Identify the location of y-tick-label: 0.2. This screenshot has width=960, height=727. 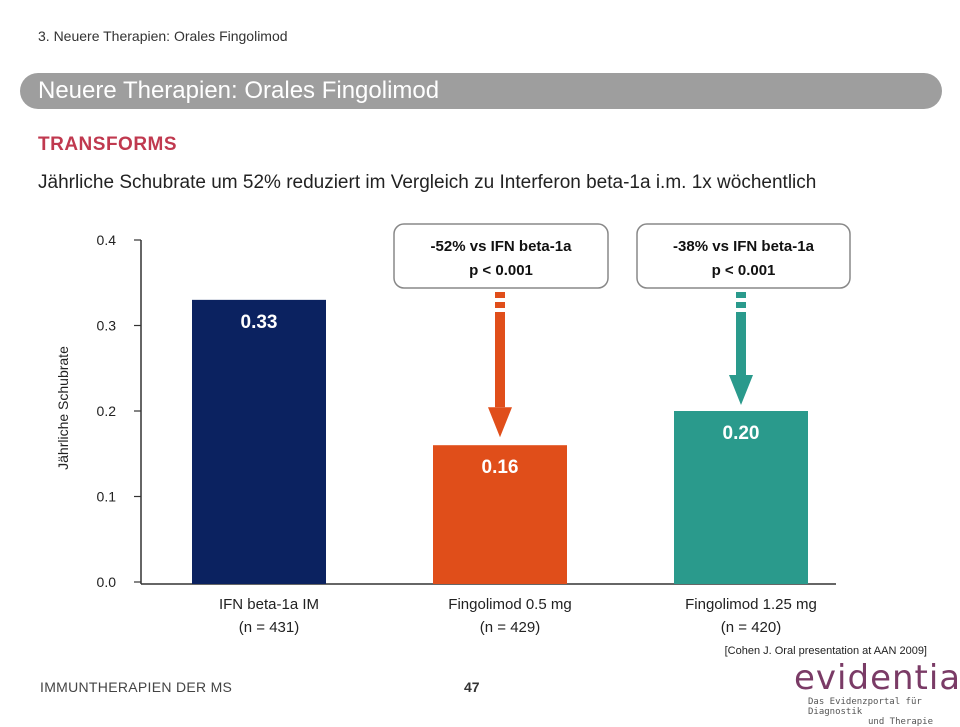
(107, 411).